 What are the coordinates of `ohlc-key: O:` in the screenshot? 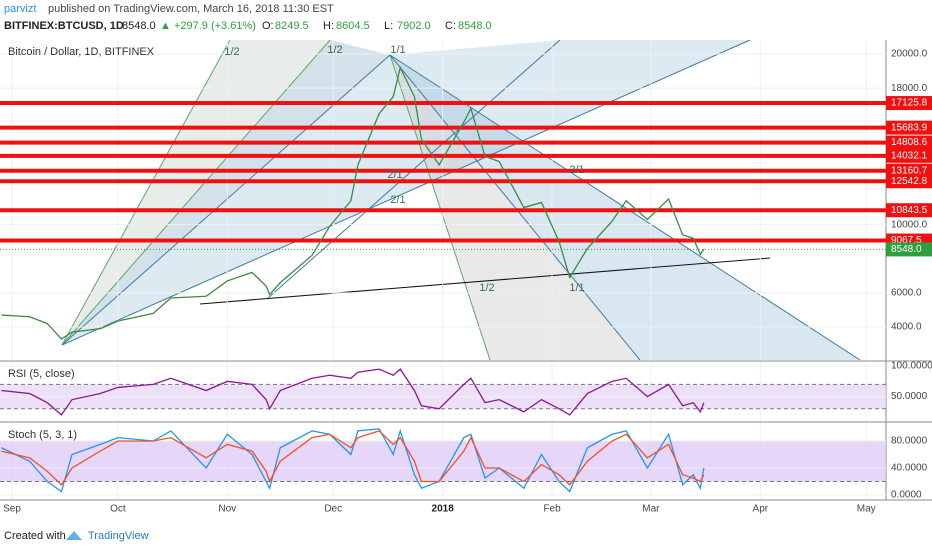 It's located at (268, 26).